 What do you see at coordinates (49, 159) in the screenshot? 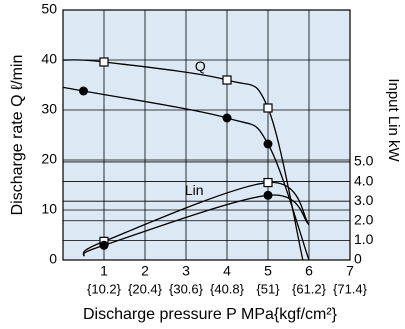
I see `y-tick-label: 20` at bounding box center [49, 159].